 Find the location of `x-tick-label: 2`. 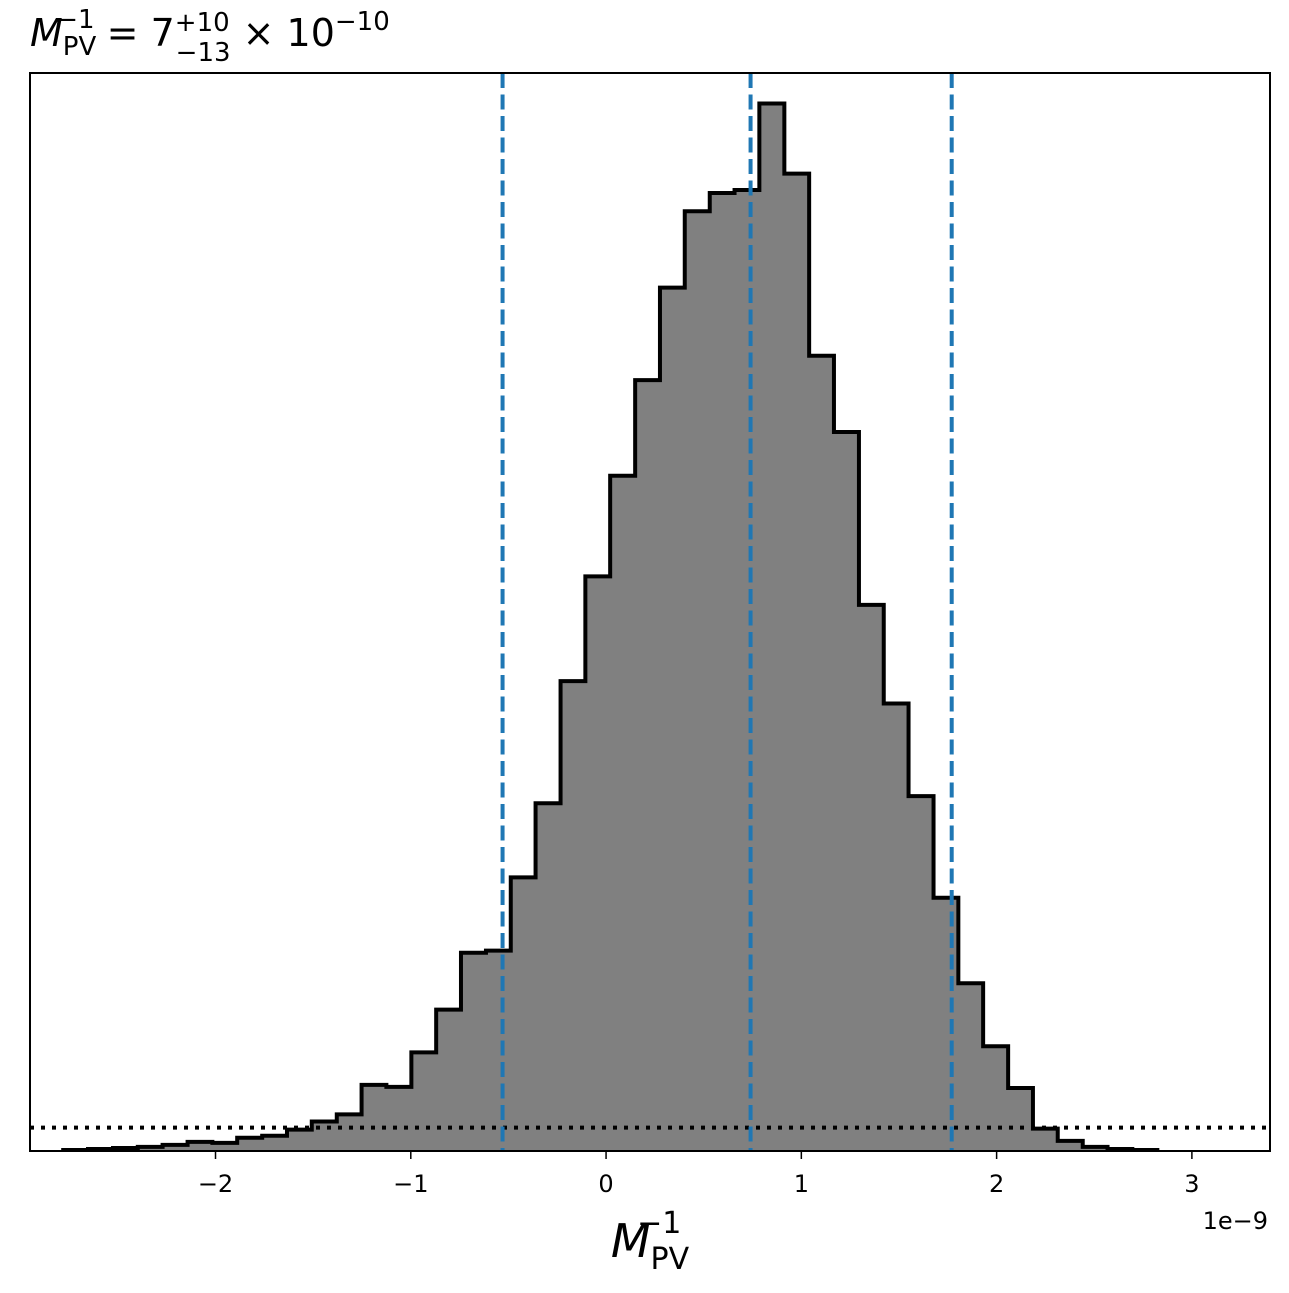

x-tick-label: 2 is located at coordinates (996, 1184).